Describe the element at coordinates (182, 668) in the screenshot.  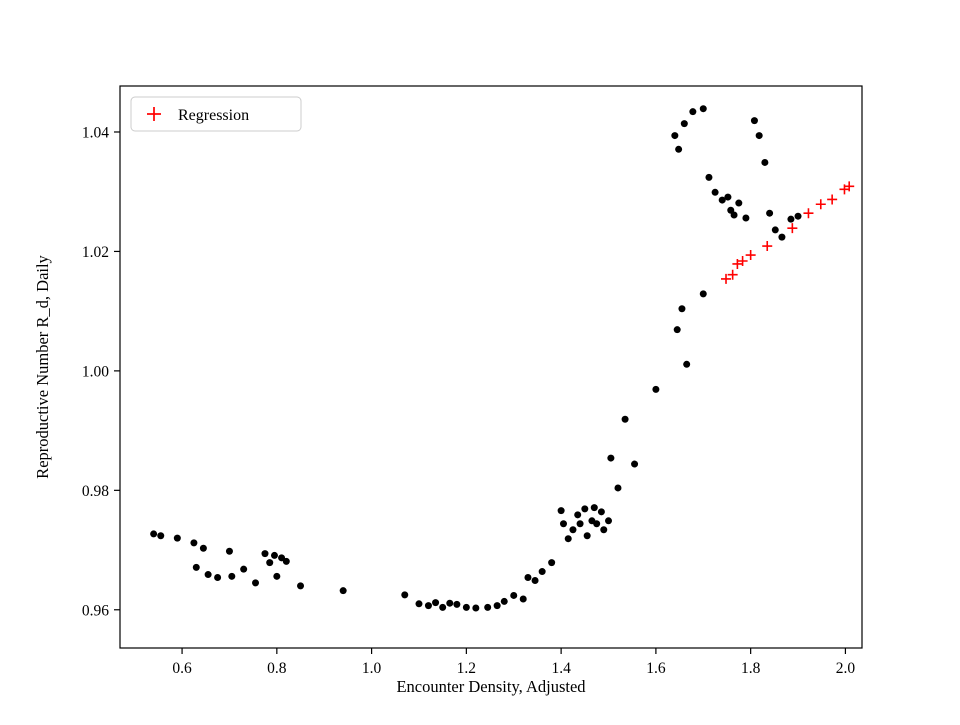
I see `x-tick-label: 0.6` at that location.